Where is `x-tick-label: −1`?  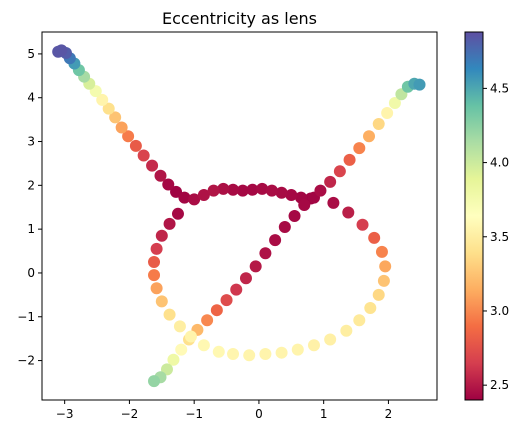 x-tick-label: −1 is located at coordinates (194, 414).